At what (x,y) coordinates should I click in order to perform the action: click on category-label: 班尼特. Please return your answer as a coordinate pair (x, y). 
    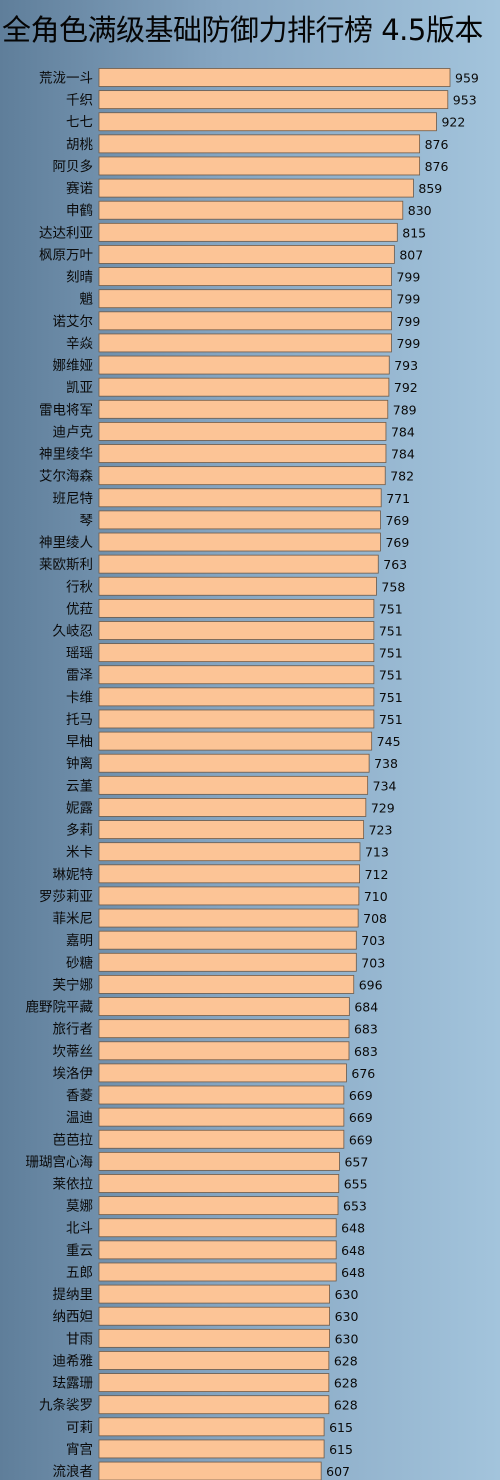
    Looking at the image, I should click on (73, 499).